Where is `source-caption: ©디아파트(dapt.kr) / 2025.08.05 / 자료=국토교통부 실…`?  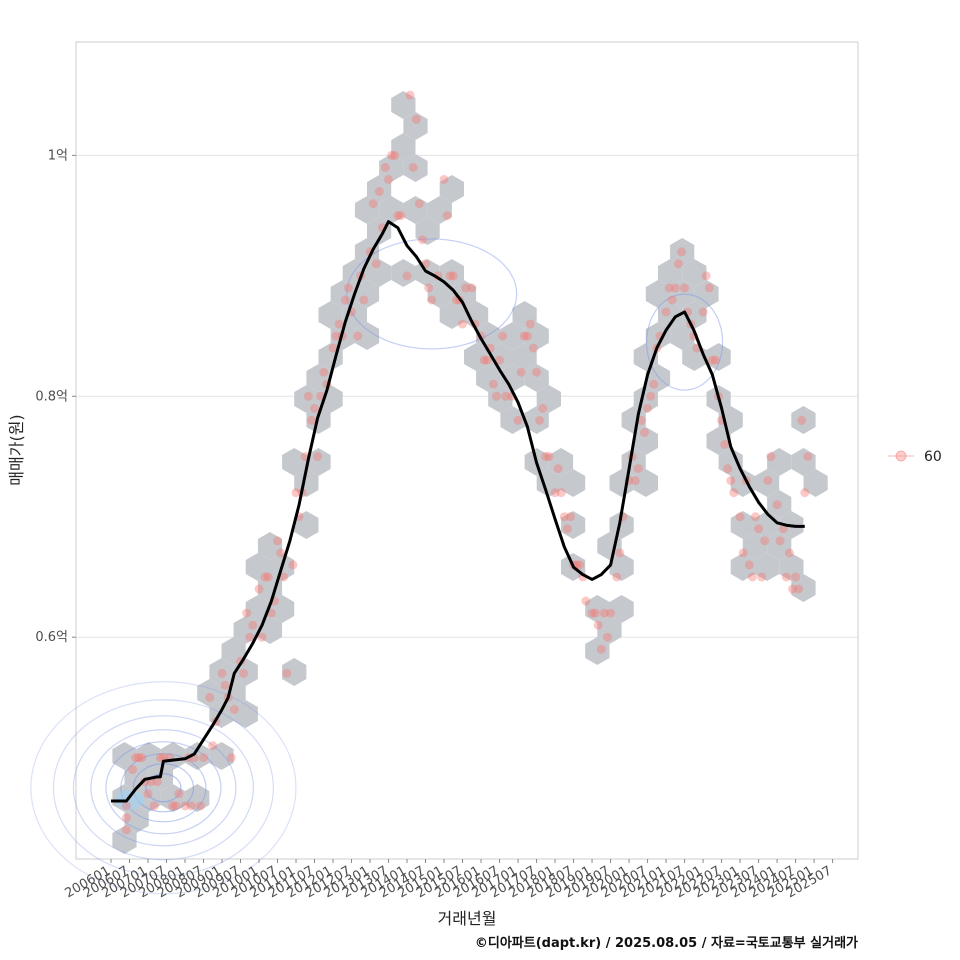 source-caption: ©디아파트(dapt.kr) / 2025.08.05 / 자료=국토교통부 실… is located at coordinates (666, 943).